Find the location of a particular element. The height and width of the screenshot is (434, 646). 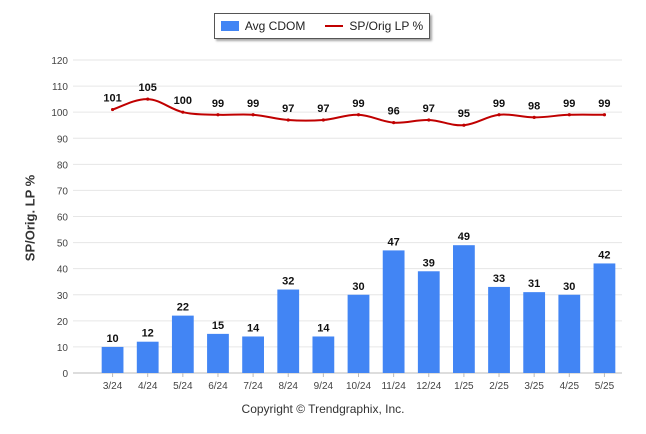

bar-value-label: 42 is located at coordinates (604, 255).